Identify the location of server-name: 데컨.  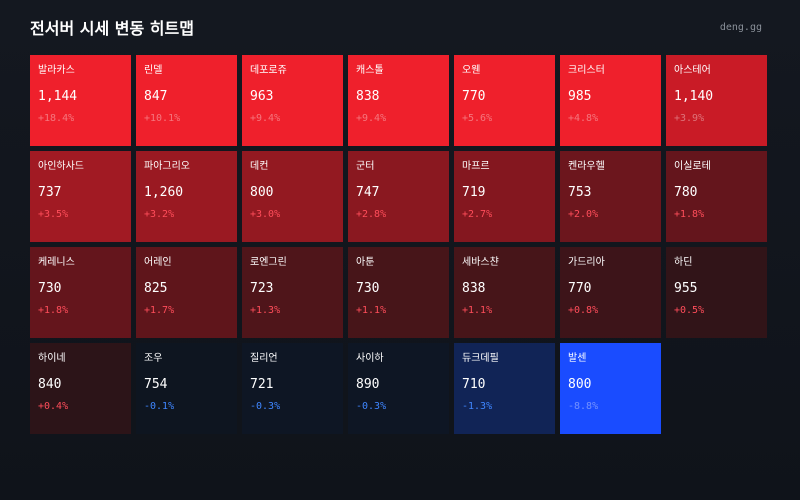
(259, 166).